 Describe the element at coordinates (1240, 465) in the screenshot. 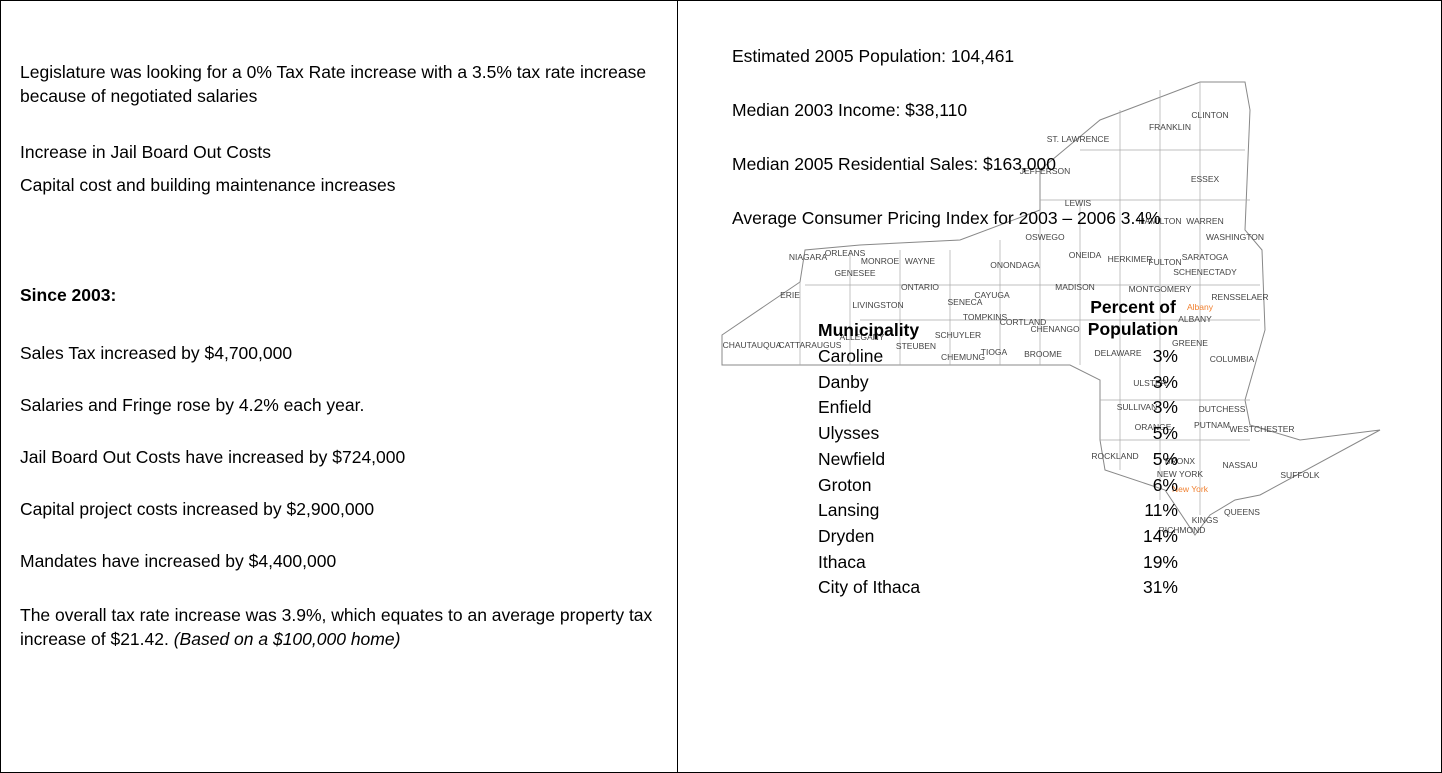

I see `county-label: NASSAU` at that location.